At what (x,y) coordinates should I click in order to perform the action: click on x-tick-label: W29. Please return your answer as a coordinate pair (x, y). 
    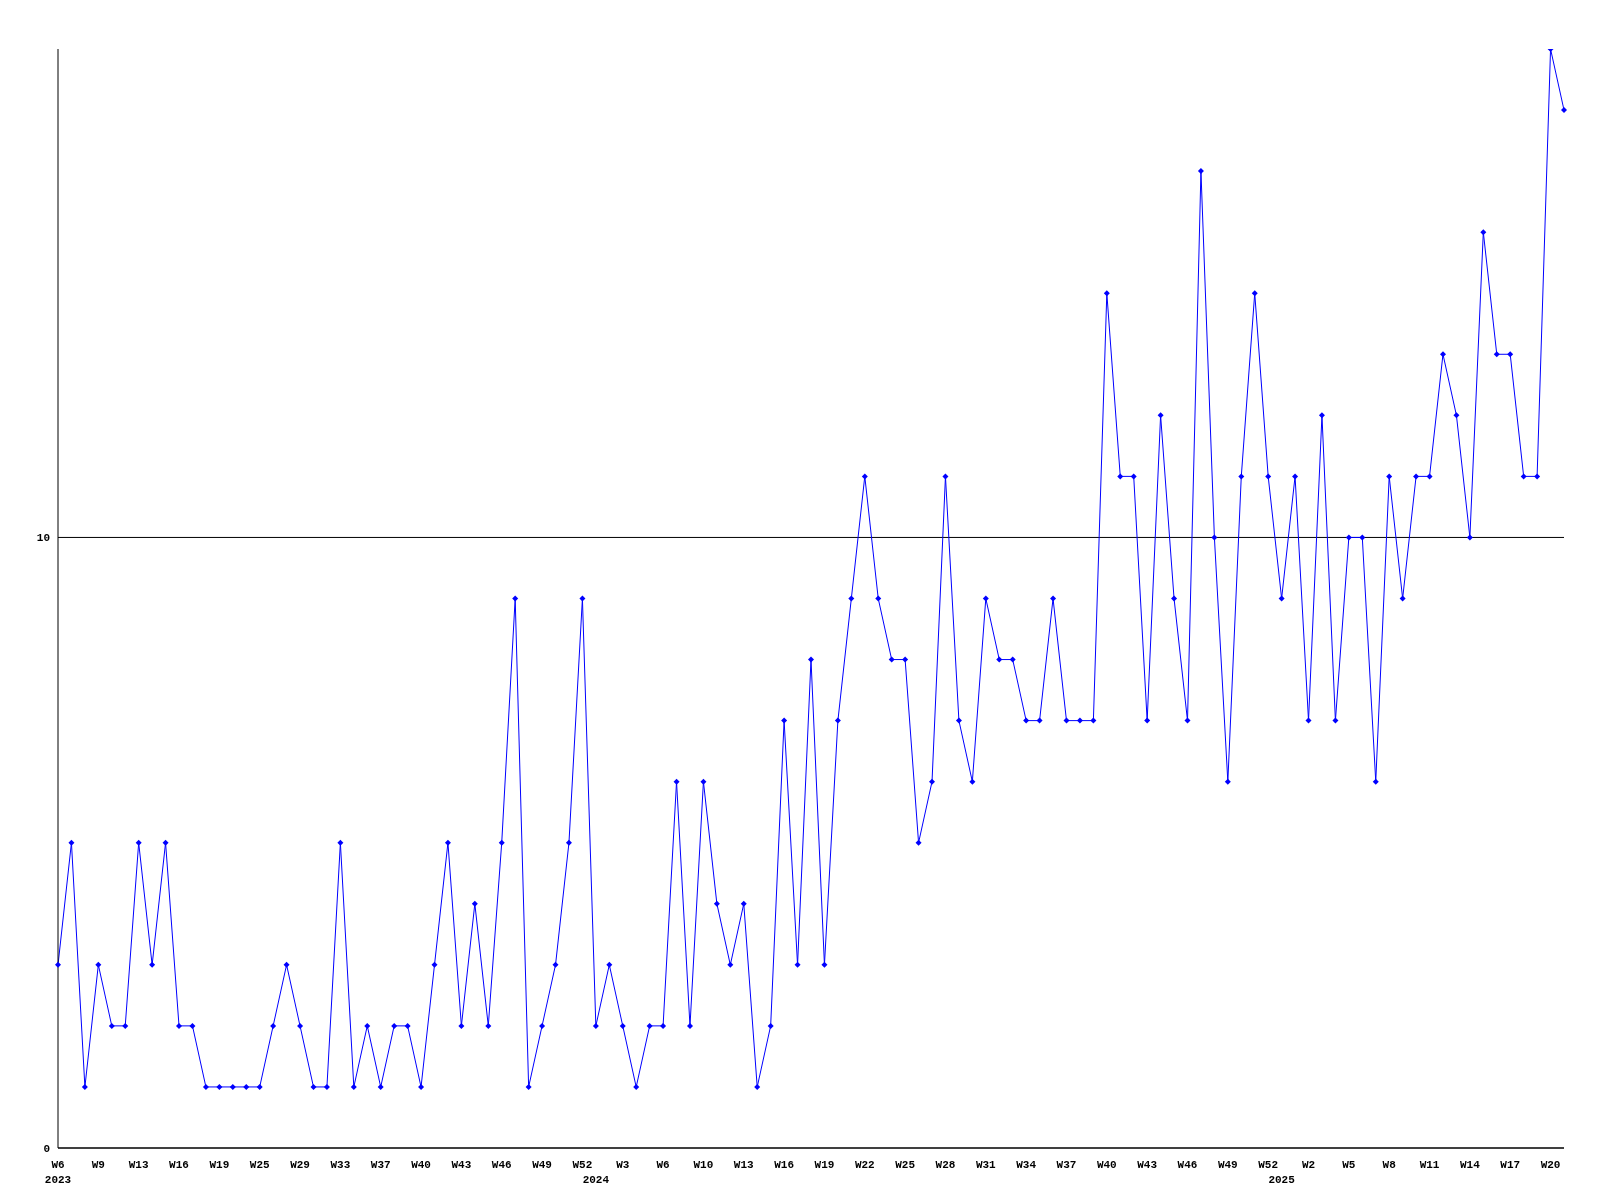
    Looking at the image, I should click on (300, 1165).